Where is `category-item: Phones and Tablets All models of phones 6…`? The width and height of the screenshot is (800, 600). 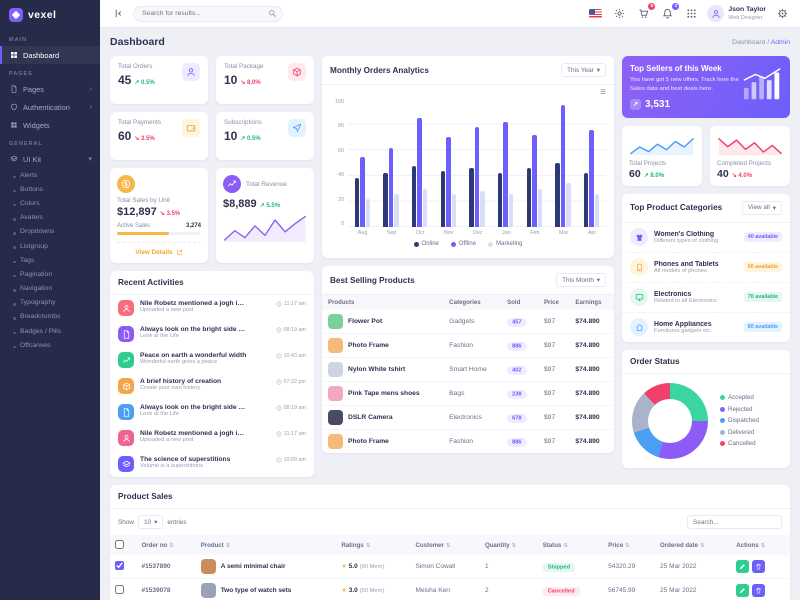
category-item: Phones and Tablets All models of phones 6… is located at coordinates (706, 268).